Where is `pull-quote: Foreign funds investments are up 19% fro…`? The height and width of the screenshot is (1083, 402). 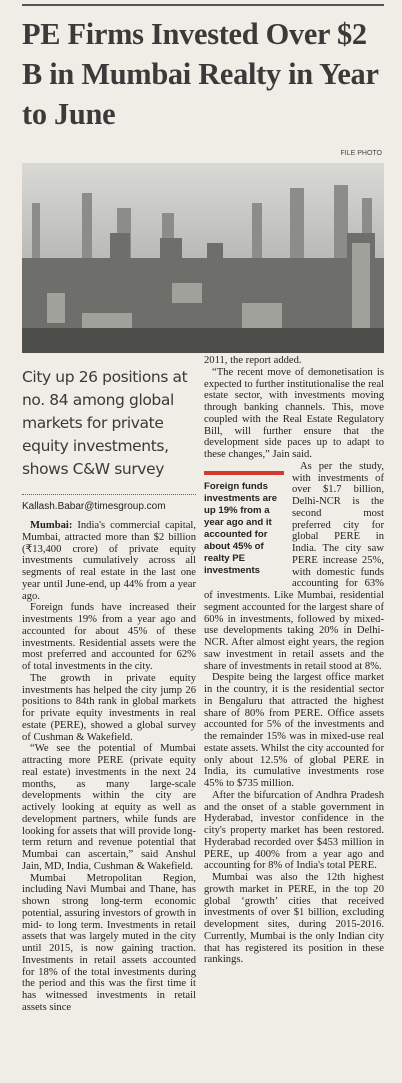 pull-quote: Foreign funds investments are up 19% fro… is located at coordinates (244, 523).